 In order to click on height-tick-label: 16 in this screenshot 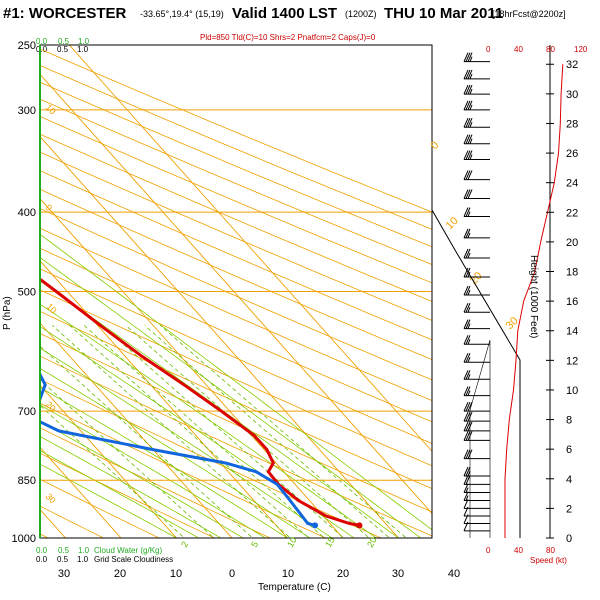, I will do `click(572, 302)`.